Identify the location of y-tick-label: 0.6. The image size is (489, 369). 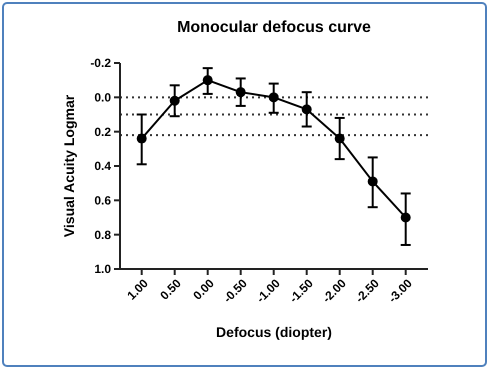
(103, 201).